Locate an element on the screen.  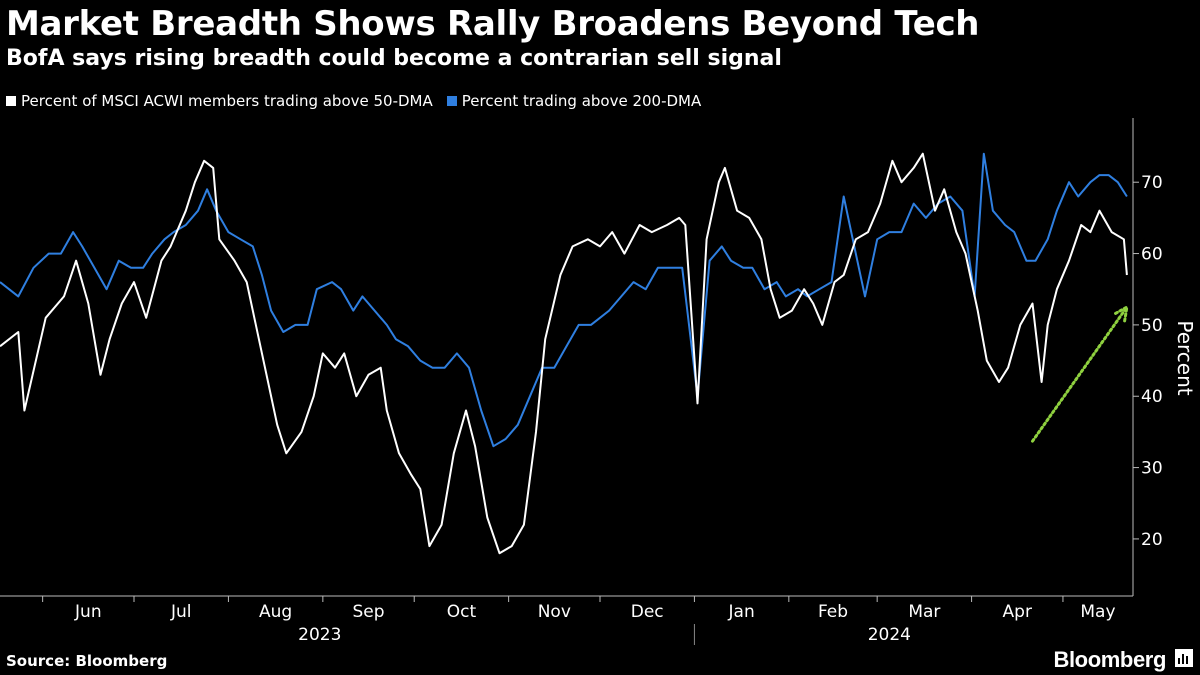
year-label-2023: 2023 is located at coordinates (319, 635).